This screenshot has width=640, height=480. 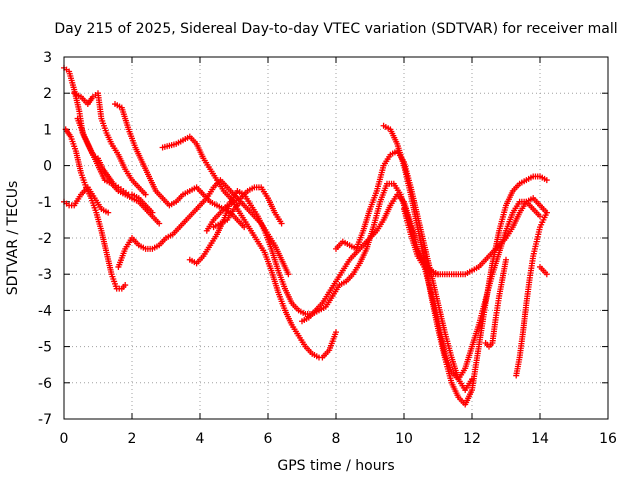 What do you see at coordinates (251, 238) in the screenshot?
I see `series-sat-k` at bounding box center [251, 238].